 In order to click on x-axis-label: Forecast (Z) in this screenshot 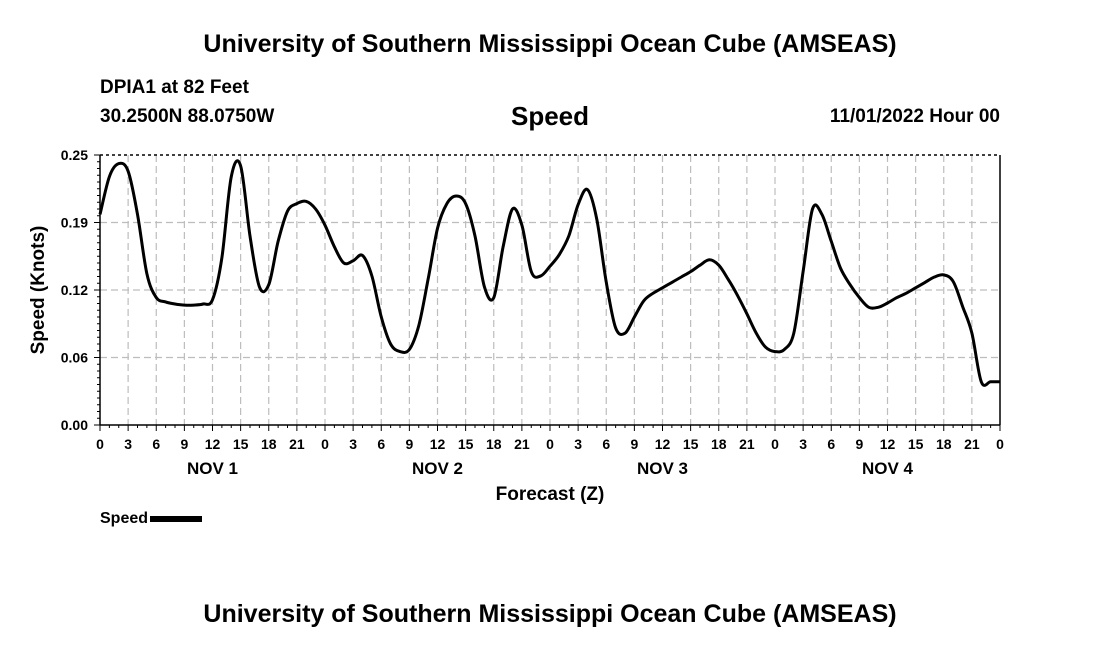, I will do `click(550, 494)`.